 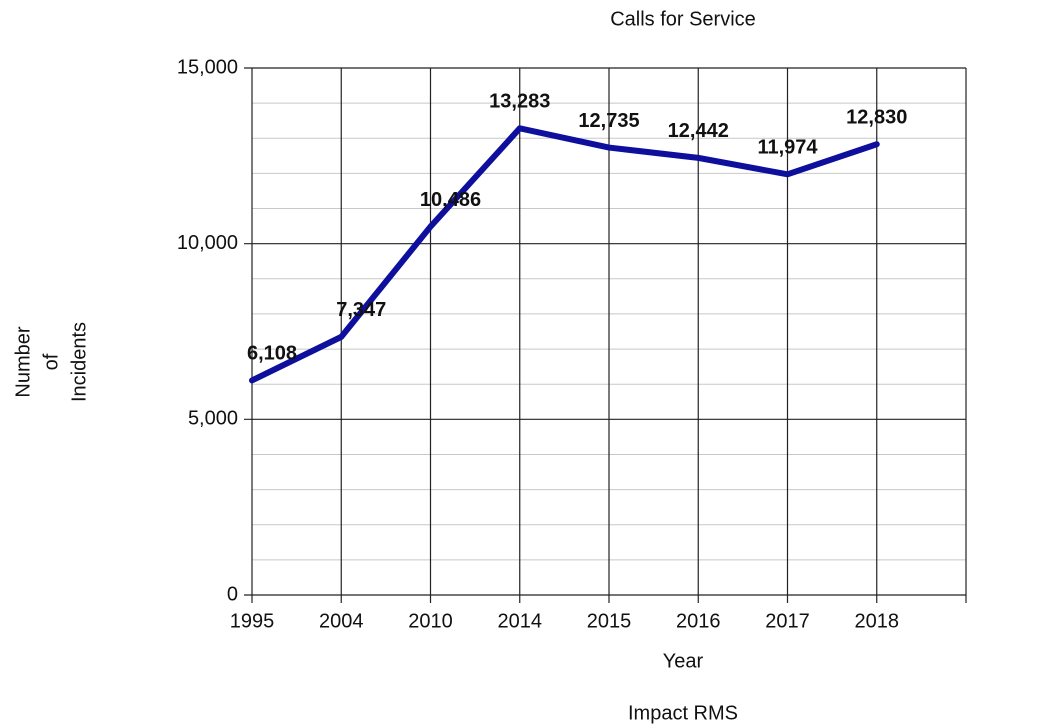 I want to click on y-axis-label: Number of Incidents, so click(x=51, y=362).